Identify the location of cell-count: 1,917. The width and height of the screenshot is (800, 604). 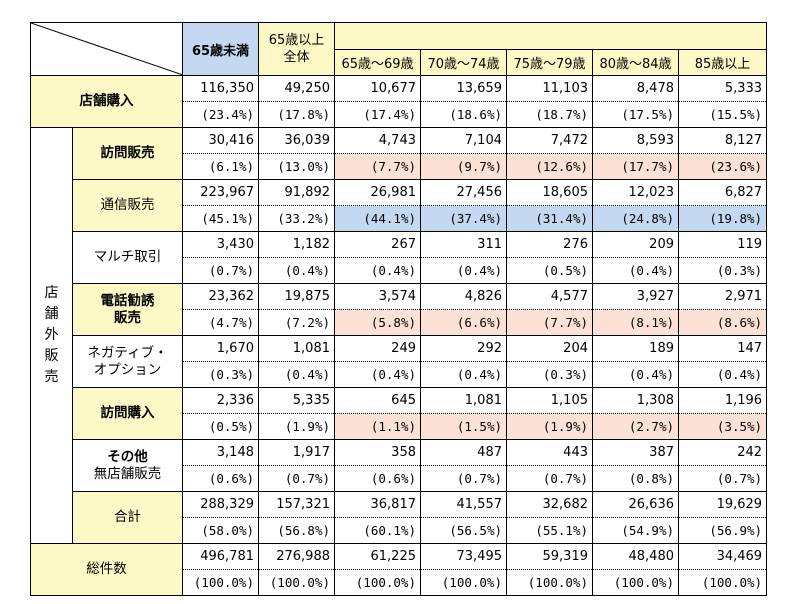
(296, 452).